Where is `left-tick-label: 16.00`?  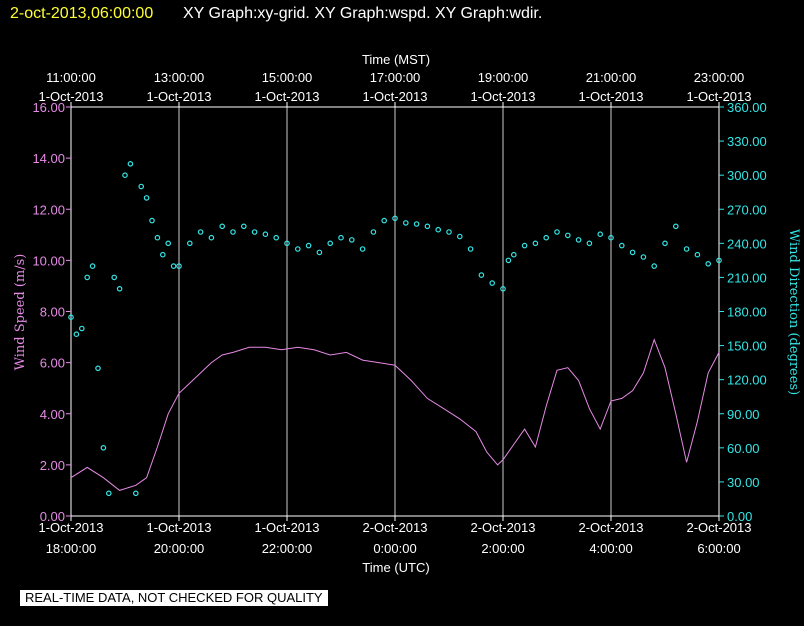
left-tick-label: 16.00 is located at coordinates (48, 107).